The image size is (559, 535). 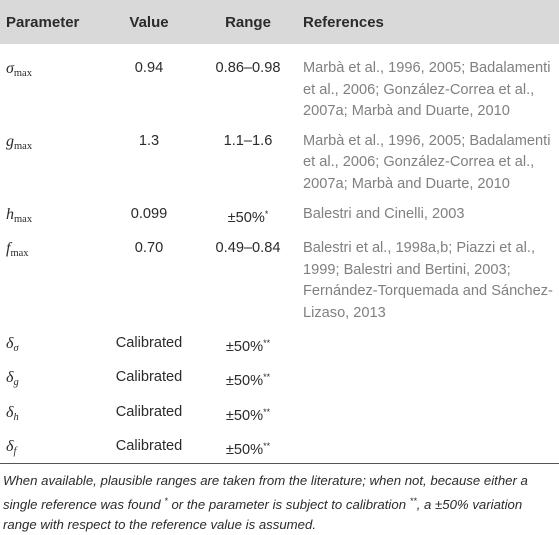 I want to click on parameter-cell: δσ, so click(x=50, y=346).